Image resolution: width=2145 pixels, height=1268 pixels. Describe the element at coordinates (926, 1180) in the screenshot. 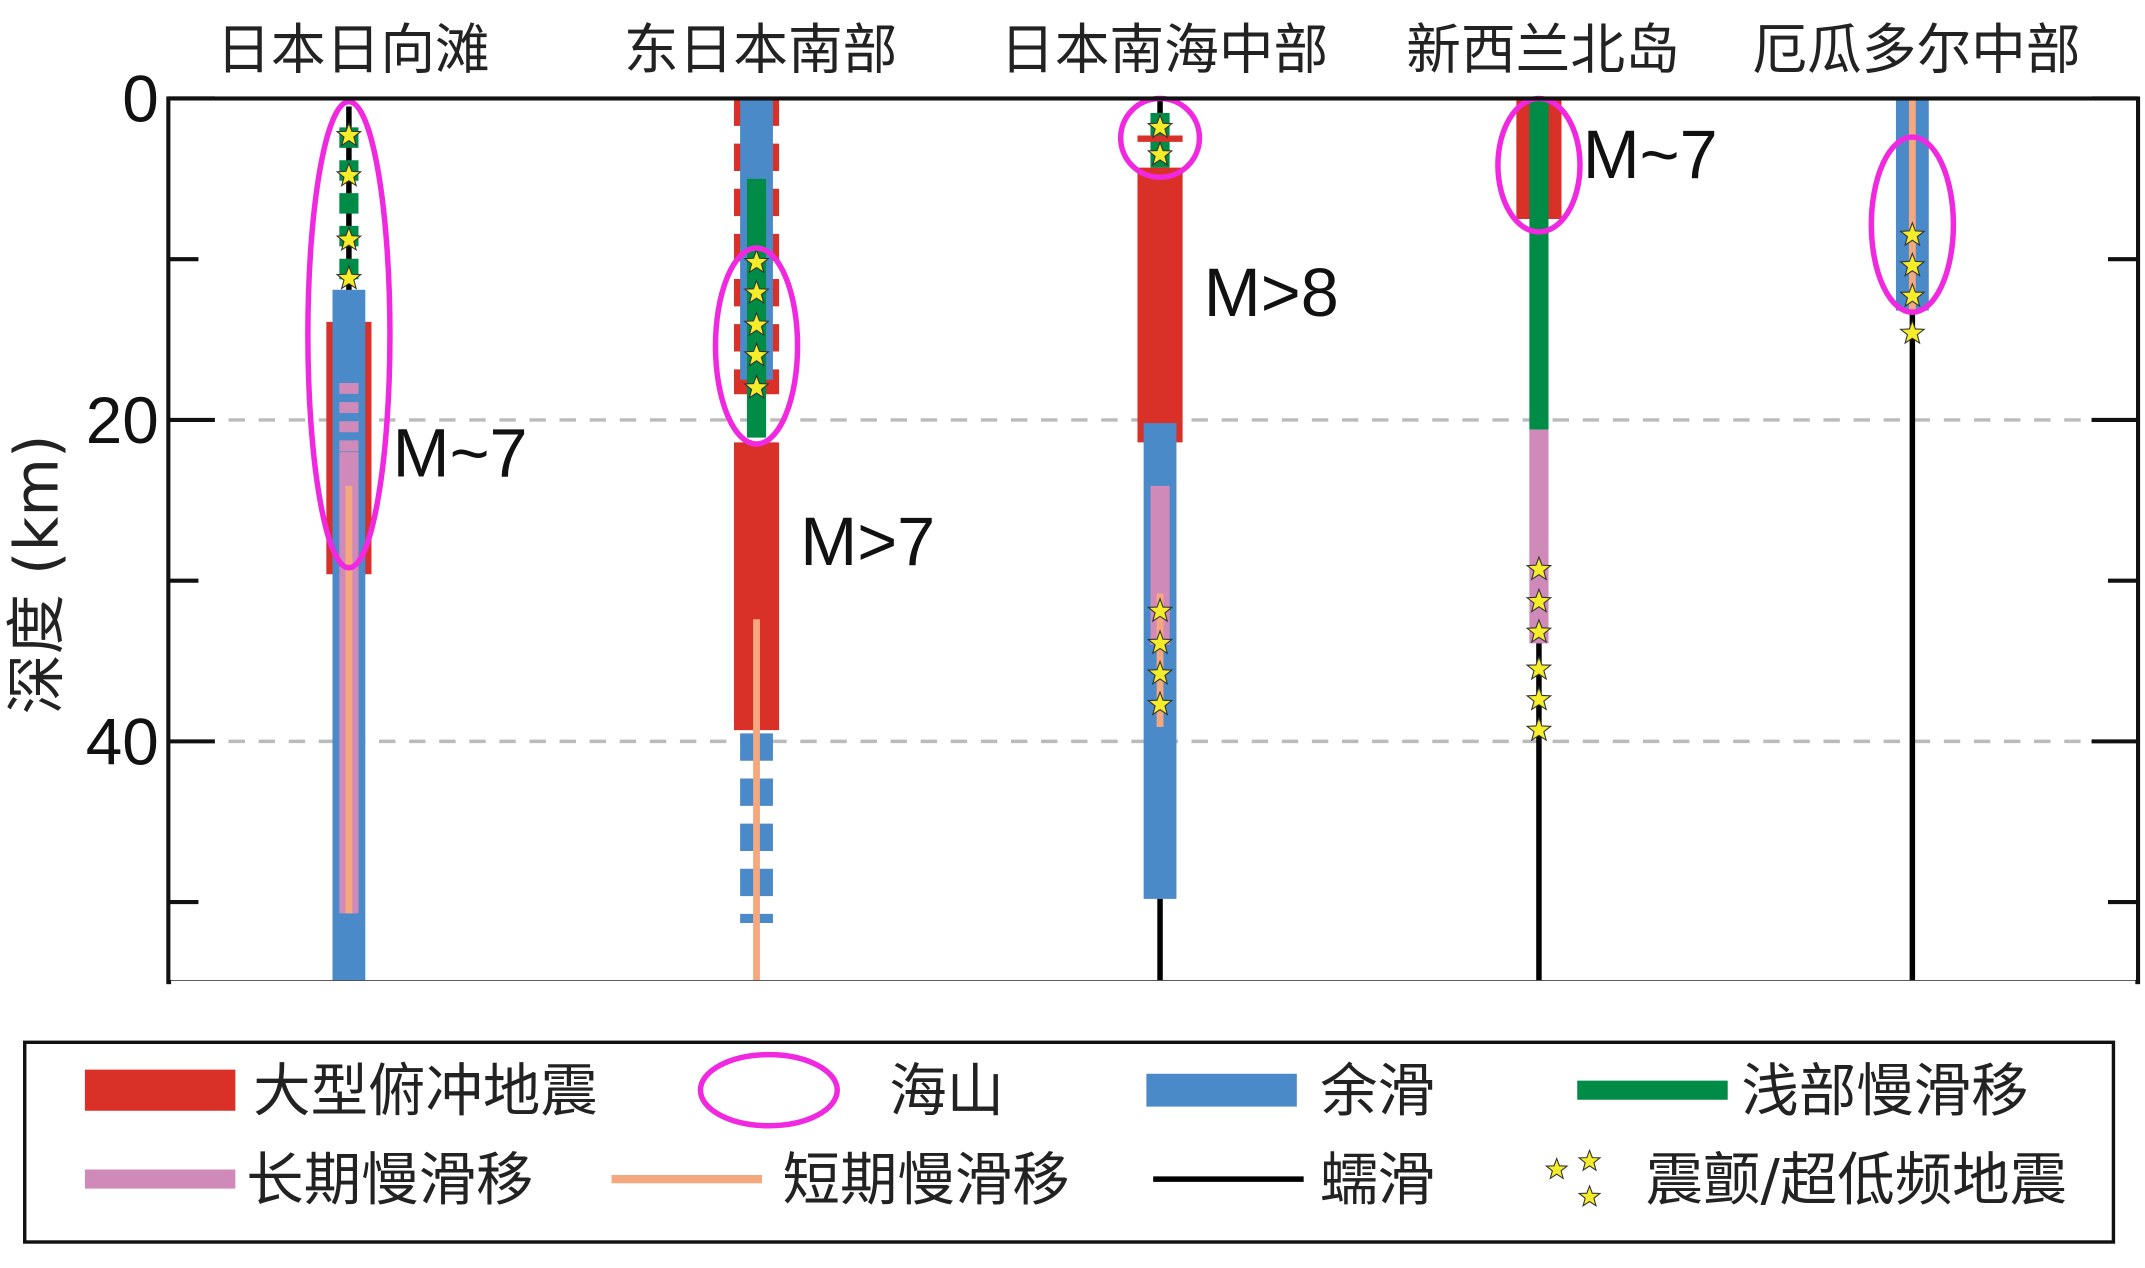

I see `legend-label: 短期慢滑移` at that location.